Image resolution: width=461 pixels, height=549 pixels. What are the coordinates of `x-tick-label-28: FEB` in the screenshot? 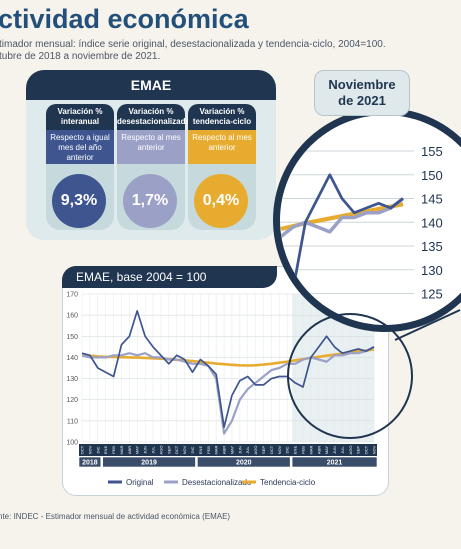 It's located at (302, 450).